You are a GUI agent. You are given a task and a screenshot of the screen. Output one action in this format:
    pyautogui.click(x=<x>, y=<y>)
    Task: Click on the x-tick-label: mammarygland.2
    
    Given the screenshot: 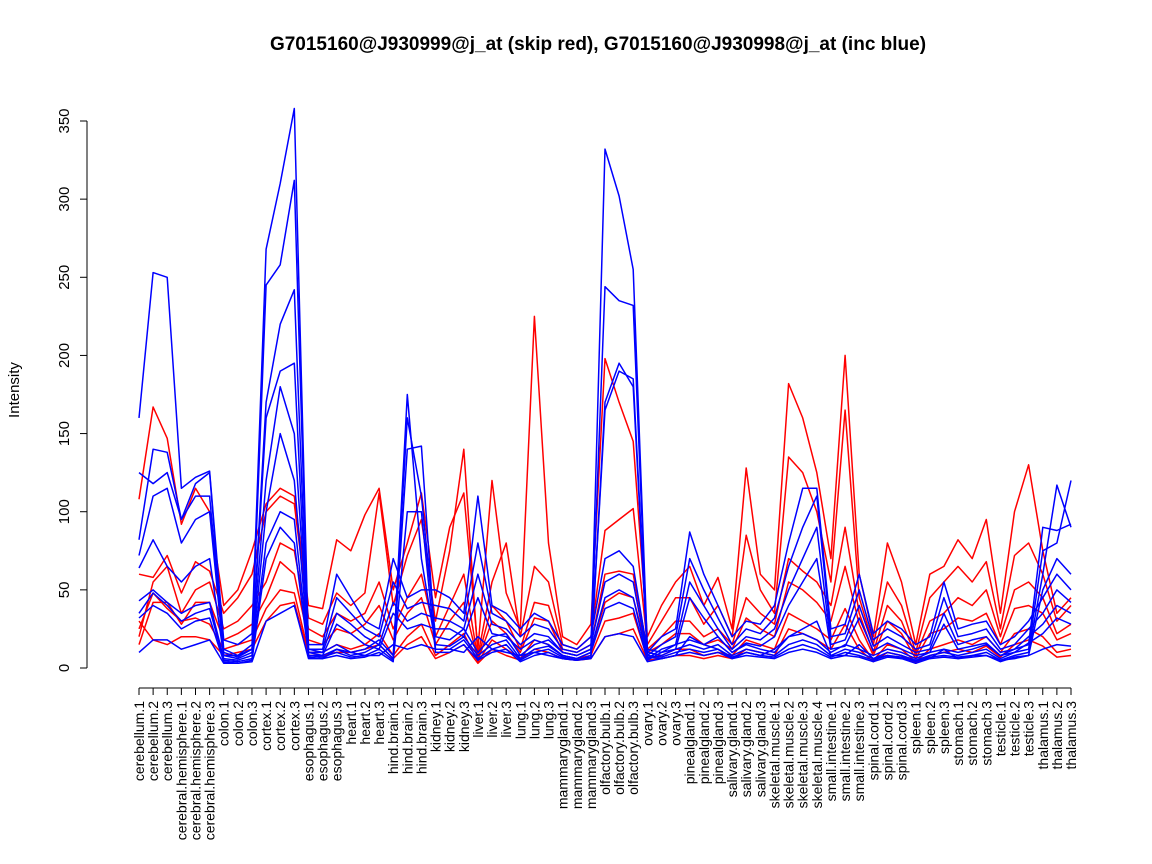 What is the action you would take?
    pyautogui.click(x=577, y=755)
    